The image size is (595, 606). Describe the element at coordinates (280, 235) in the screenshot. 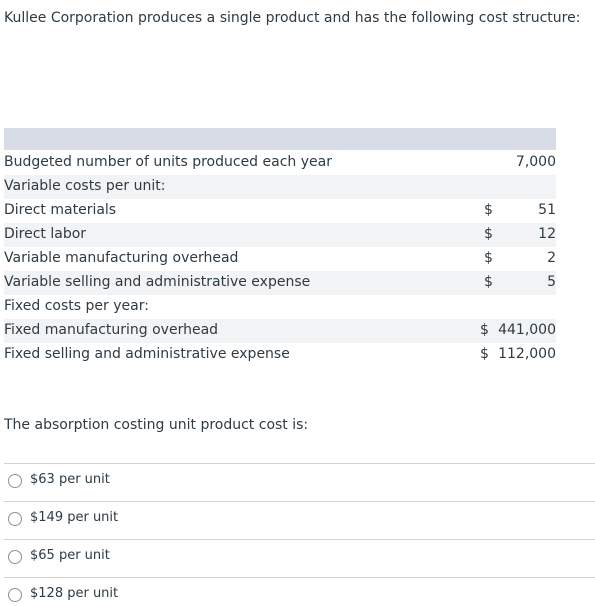

I see `table-row: Direct labor $12` at that location.